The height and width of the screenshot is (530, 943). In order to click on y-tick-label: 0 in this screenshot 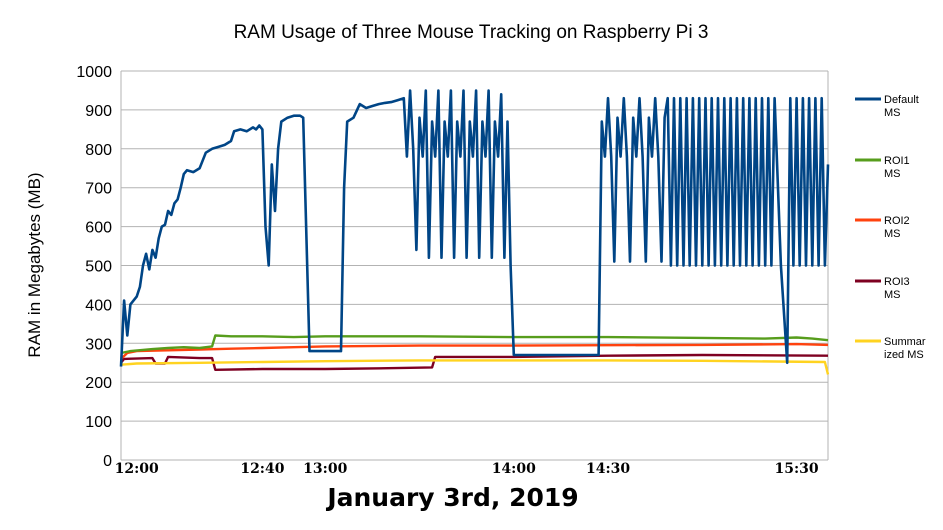, I will do `click(107, 461)`.